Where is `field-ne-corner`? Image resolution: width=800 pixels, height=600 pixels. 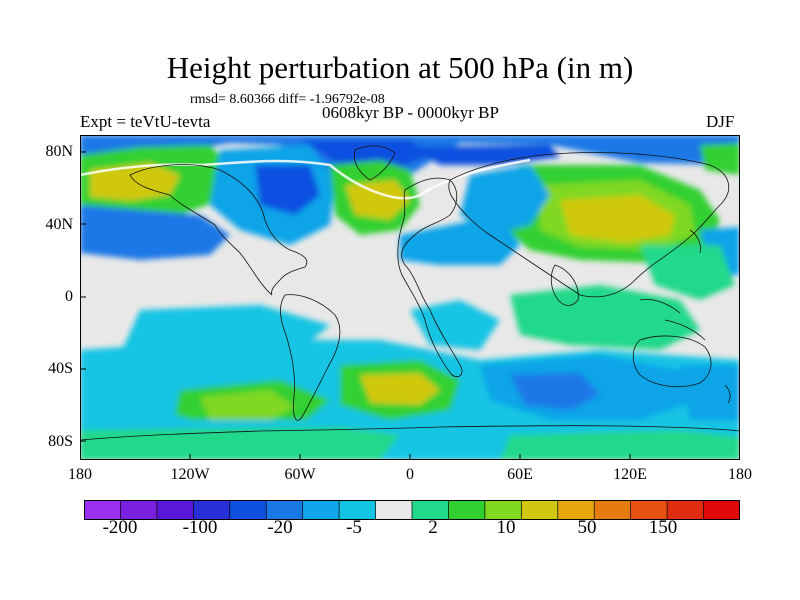 field-ne-corner is located at coordinates (720, 159).